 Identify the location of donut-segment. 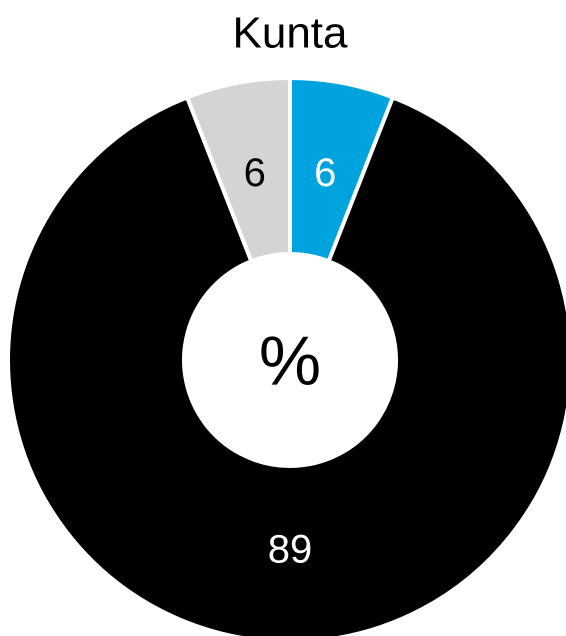
(238, 169).